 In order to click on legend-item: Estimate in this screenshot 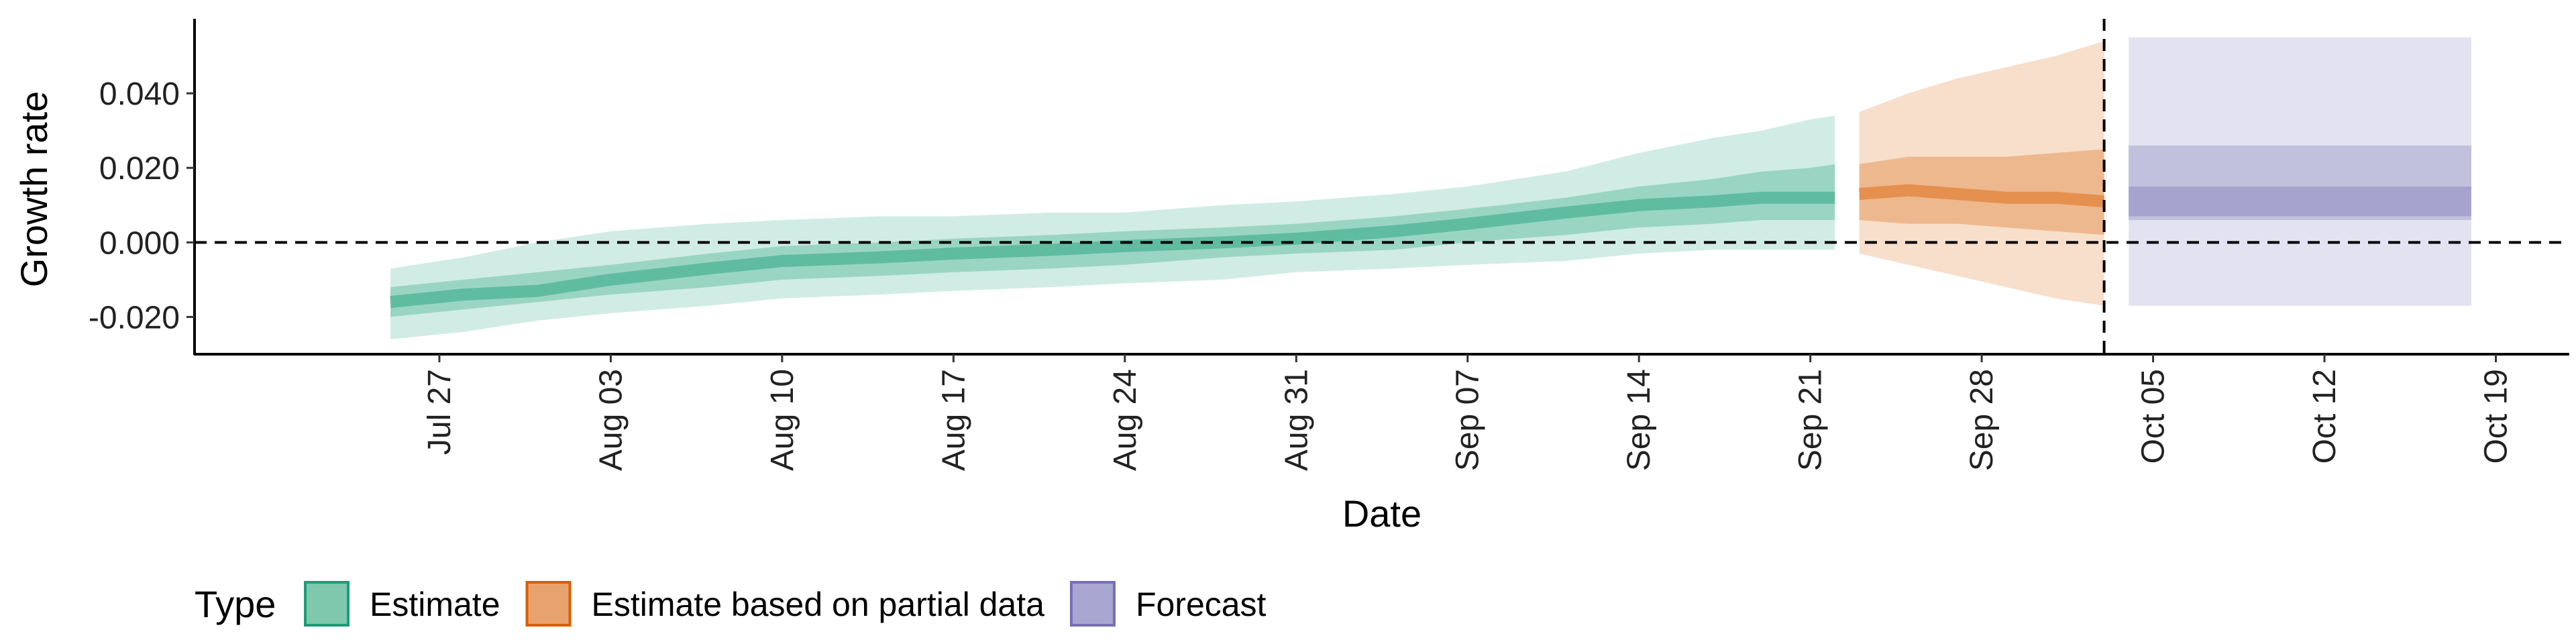, I will do `click(402, 604)`.